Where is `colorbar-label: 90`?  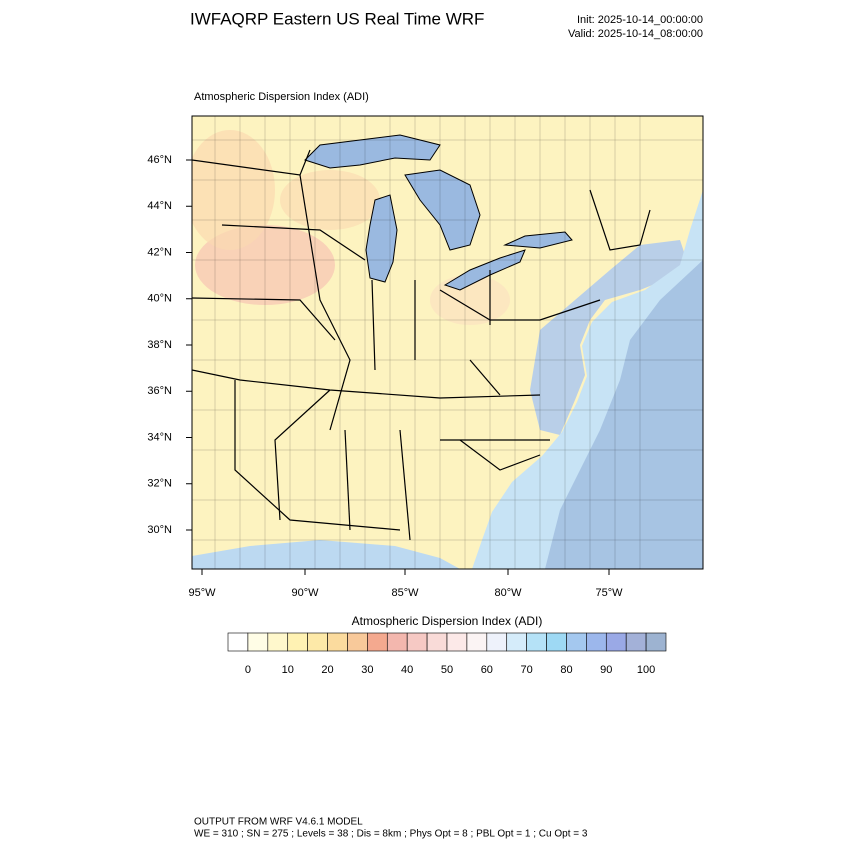
colorbar-label: 90 is located at coordinates (606, 670).